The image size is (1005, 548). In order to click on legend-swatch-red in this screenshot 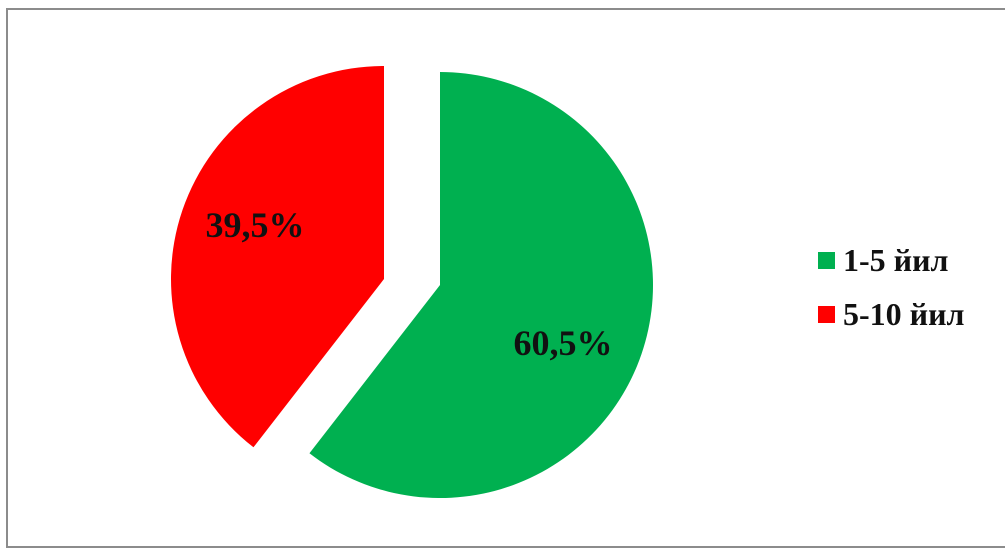, I will do `click(826, 314)`.